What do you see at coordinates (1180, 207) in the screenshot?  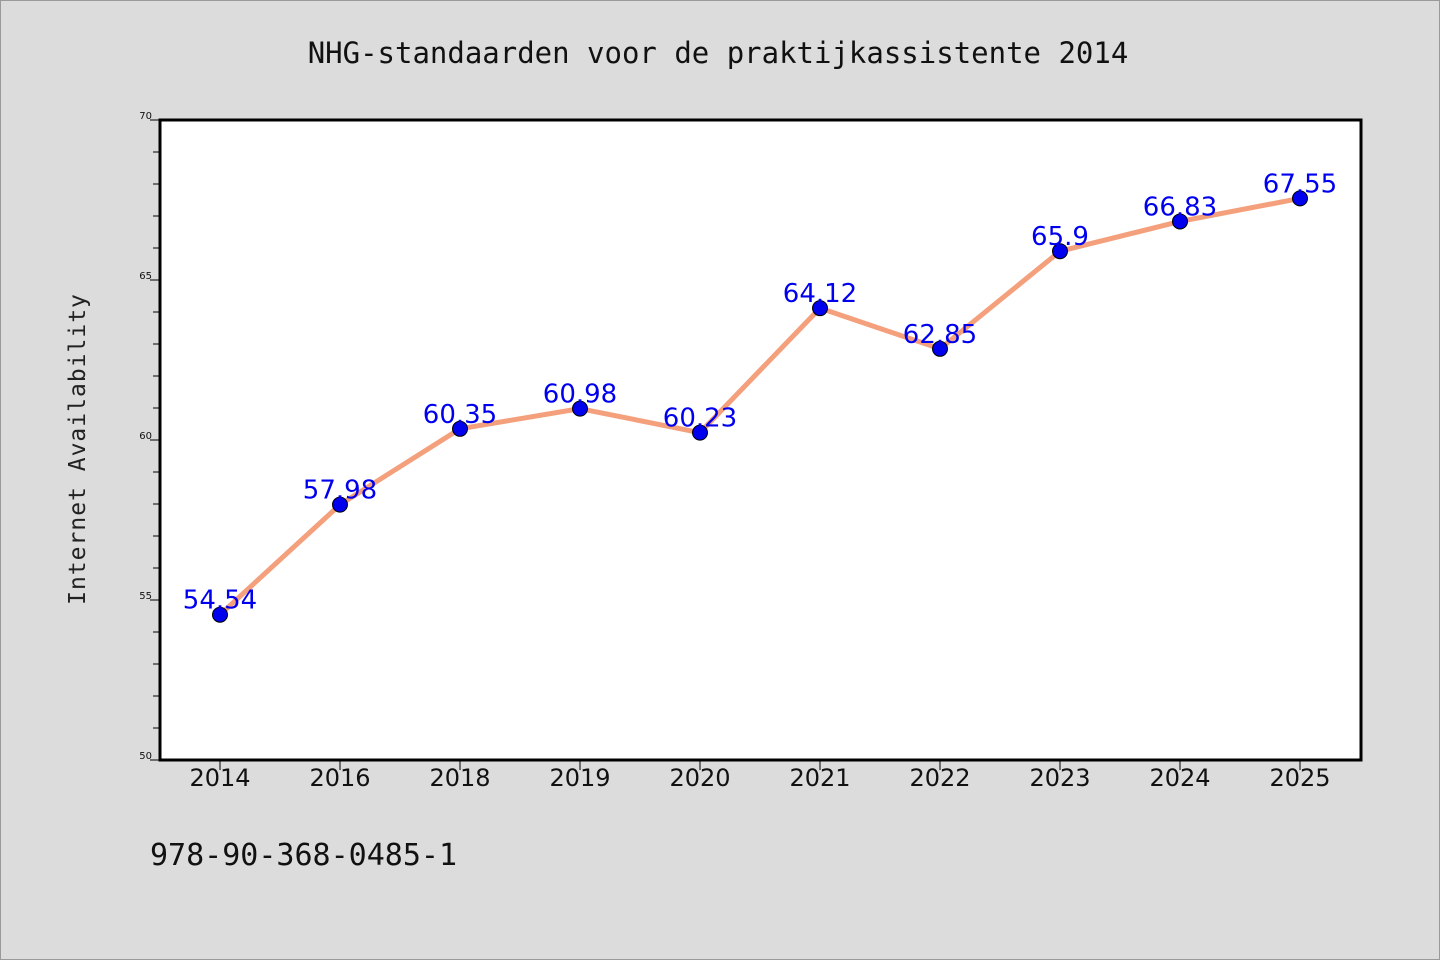 I see `data-label: 66.83` at bounding box center [1180, 207].